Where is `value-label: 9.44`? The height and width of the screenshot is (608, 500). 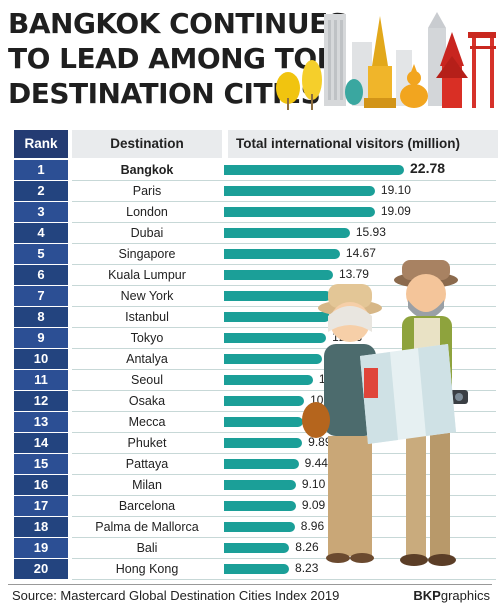 value-label: 9.44 is located at coordinates (316, 463).